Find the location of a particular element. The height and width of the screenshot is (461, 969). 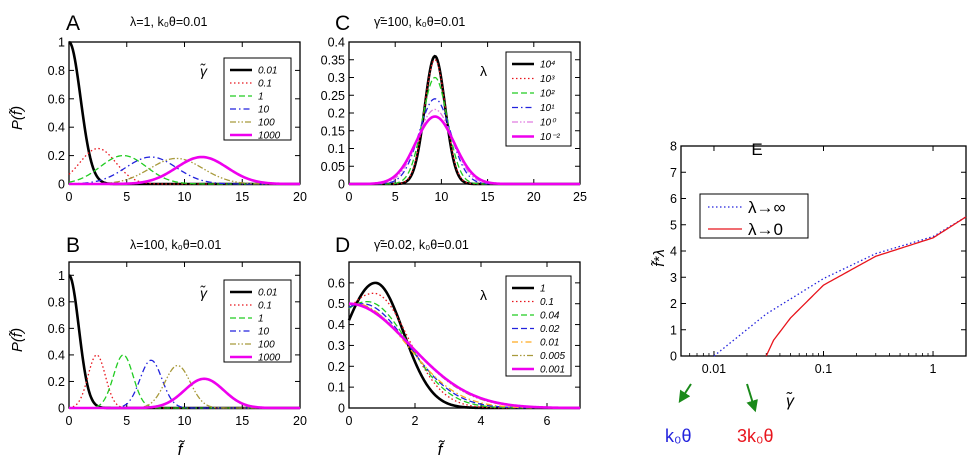

y-tick-label: 4 is located at coordinates (673, 252).